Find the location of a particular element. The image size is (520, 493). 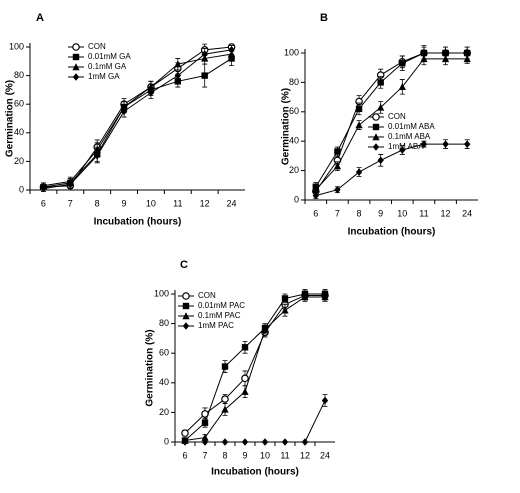

legend-label: 1mM GA is located at coordinates (104, 76).